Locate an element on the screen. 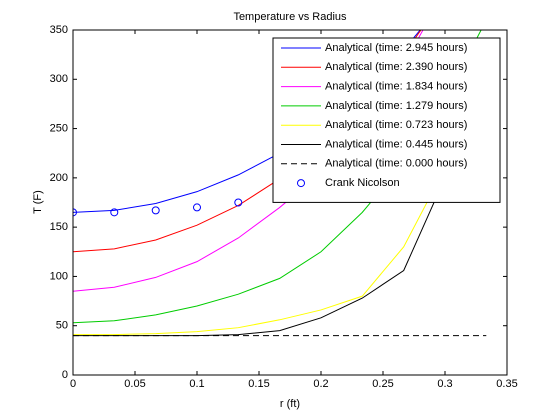 This screenshot has width=560, height=420. legend-label: Analytical (time: 0.723 hours) is located at coordinates (396, 125).